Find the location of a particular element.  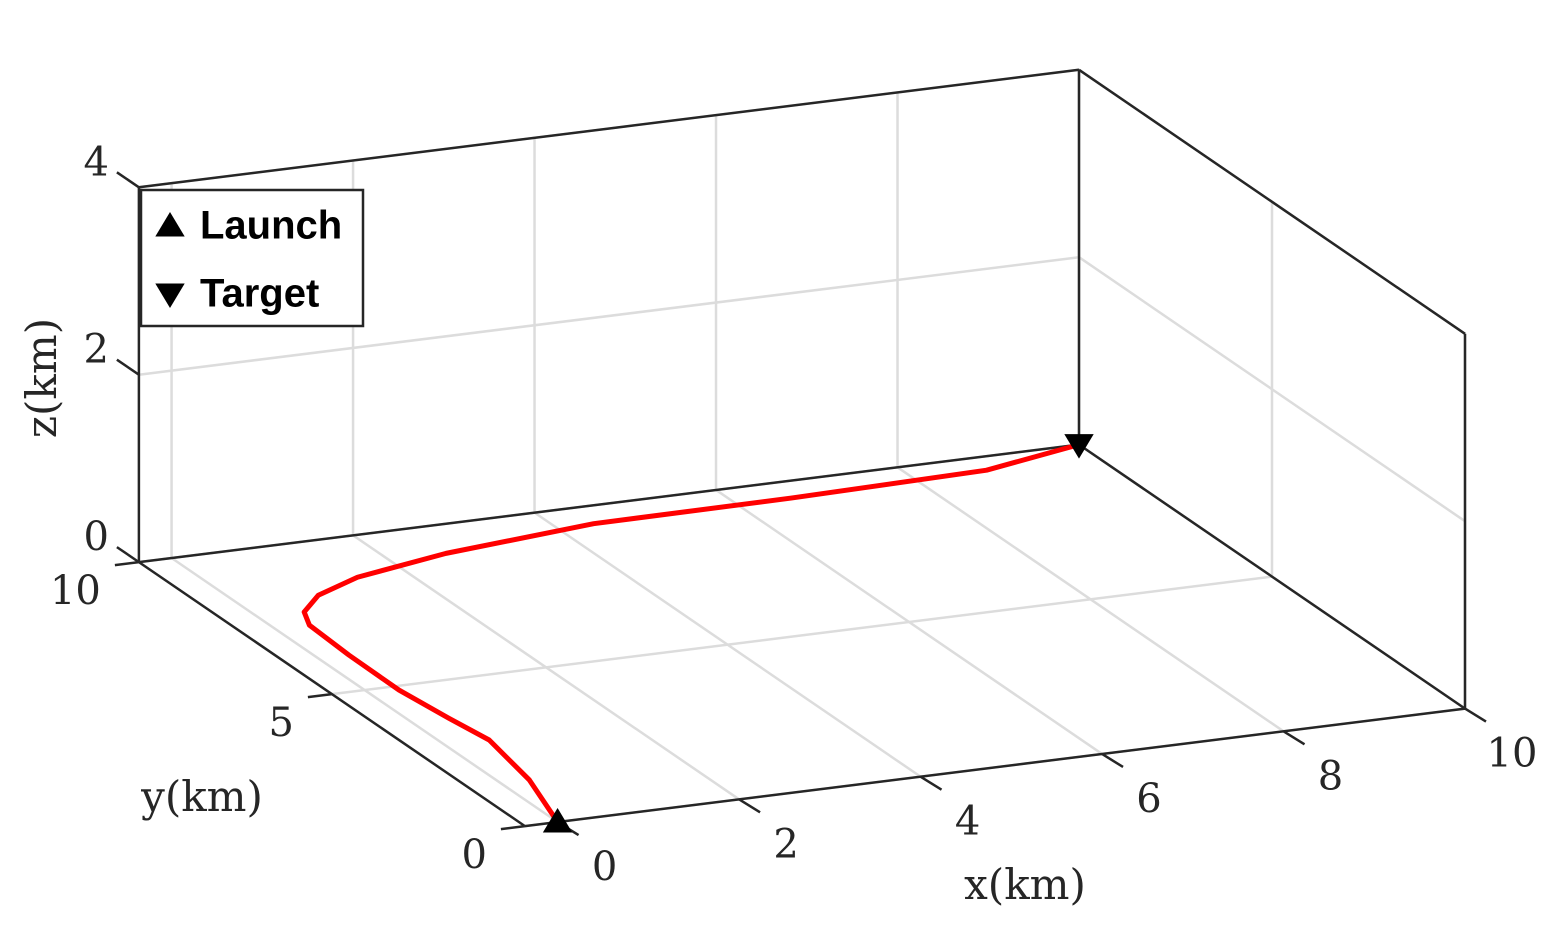

legend-label: Launch is located at coordinates (271, 226).